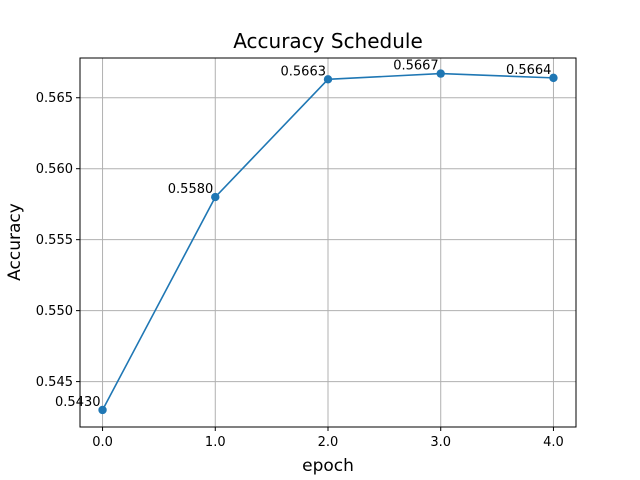 The height and width of the screenshot is (480, 640). What do you see at coordinates (328, 442) in the screenshot?
I see `x-tick-label: 2.0` at bounding box center [328, 442].